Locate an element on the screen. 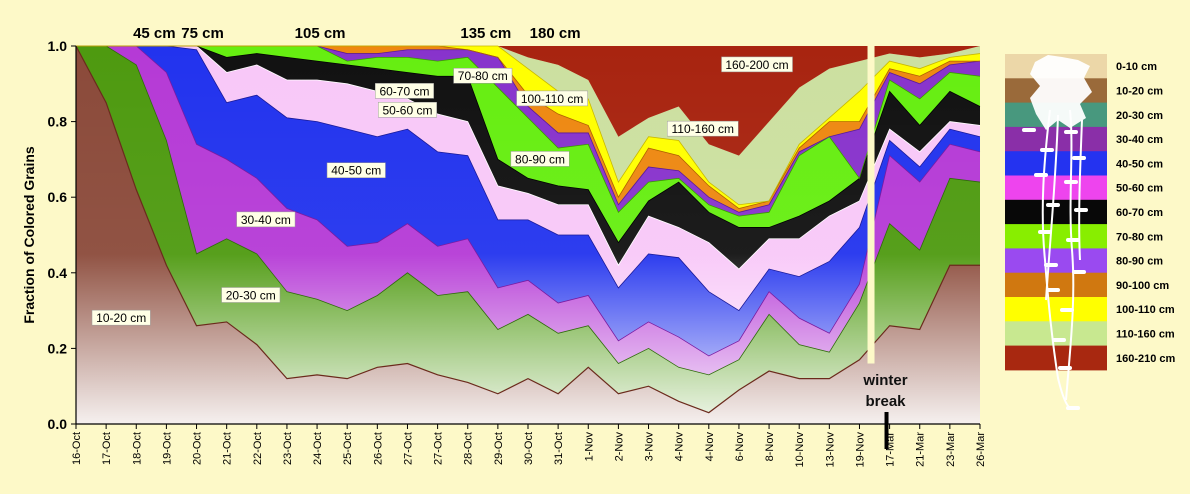  y-tick-label: 0.0 is located at coordinates (58, 424).